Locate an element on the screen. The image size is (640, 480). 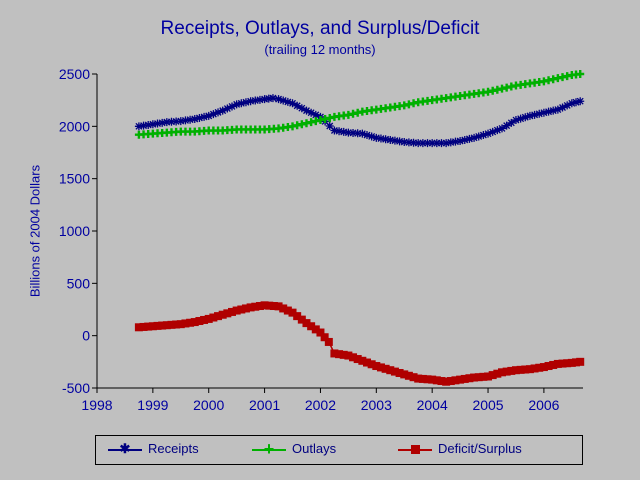
legend-label-outlays: Outlays is located at coordinates (314, 448).